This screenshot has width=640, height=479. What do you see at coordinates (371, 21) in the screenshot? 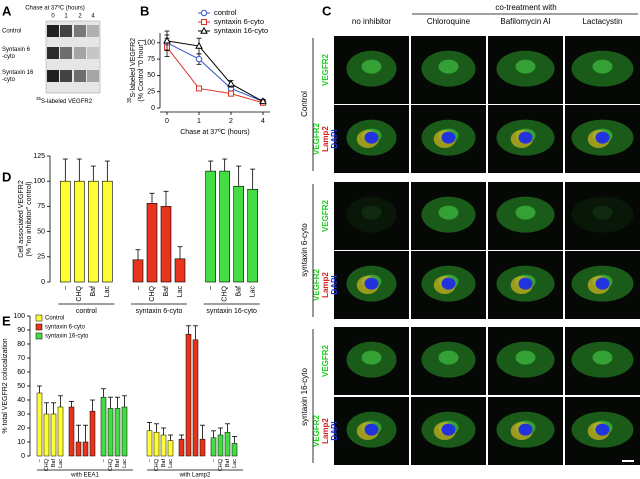
I see `column-label: no inhibitor` at bounding box center [371, 21].